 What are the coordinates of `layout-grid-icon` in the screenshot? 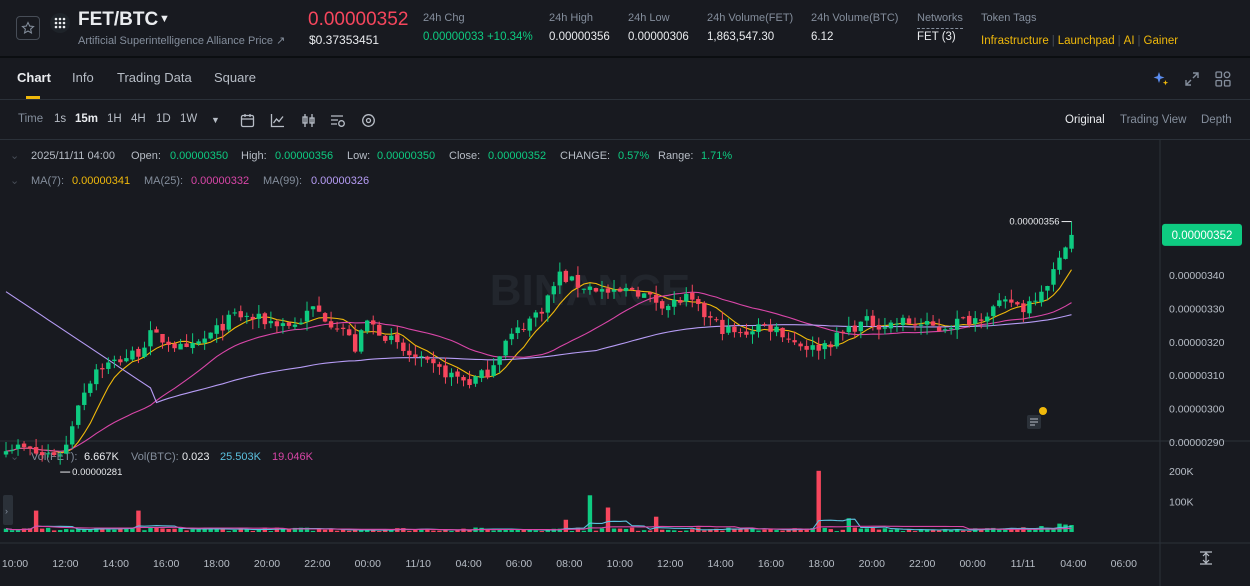 It's located at (1223, 79).